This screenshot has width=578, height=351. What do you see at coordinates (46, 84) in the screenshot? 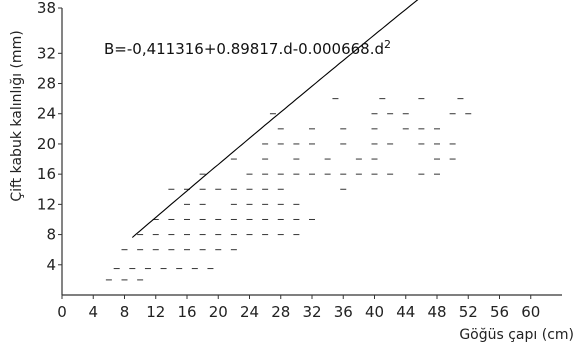
I see `y-tick-label: 28` at bounding box center [46, 84].